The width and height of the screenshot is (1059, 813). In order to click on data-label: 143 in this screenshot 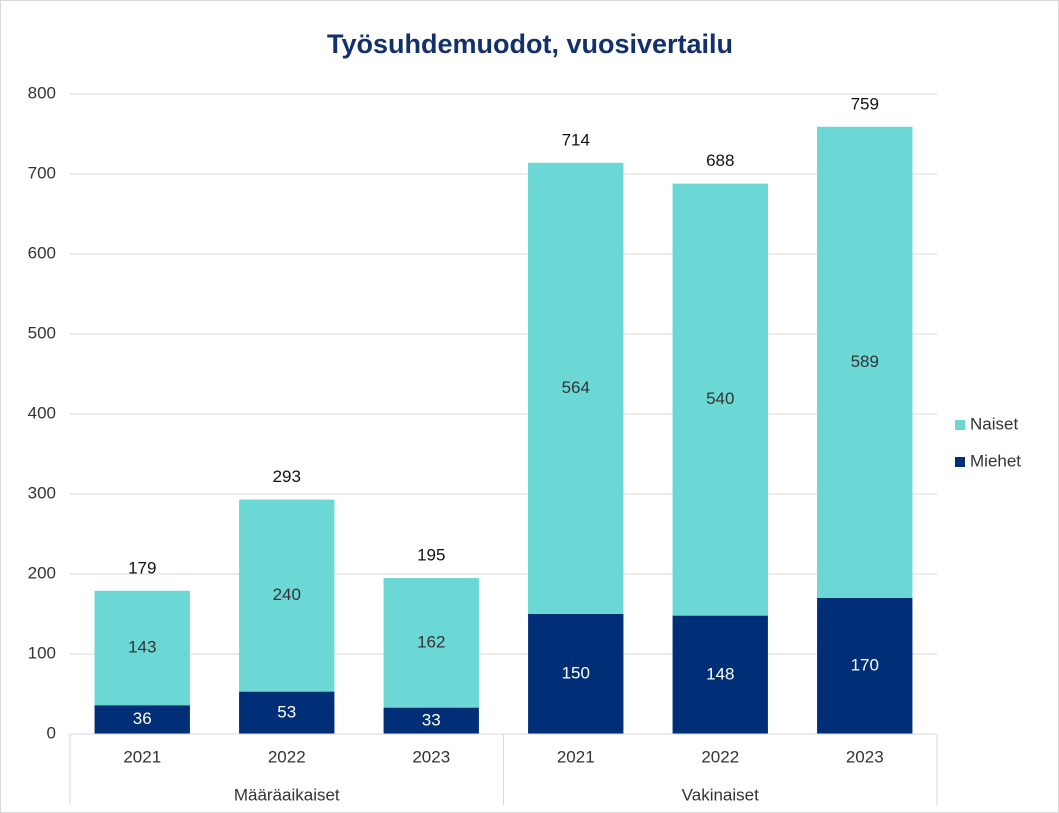, I will do `click(142, 646)`.